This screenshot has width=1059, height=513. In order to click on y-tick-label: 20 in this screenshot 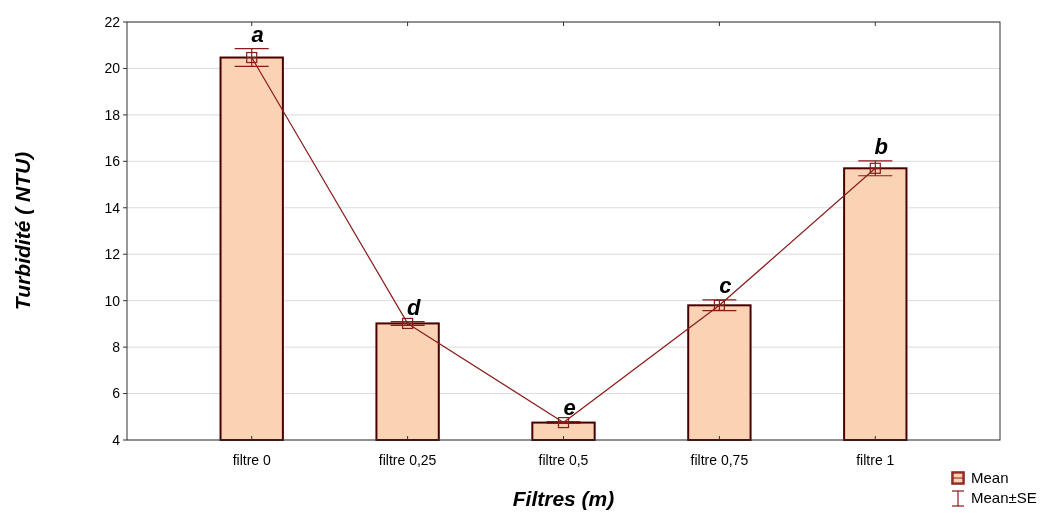, I will do `click(112, 68)`.